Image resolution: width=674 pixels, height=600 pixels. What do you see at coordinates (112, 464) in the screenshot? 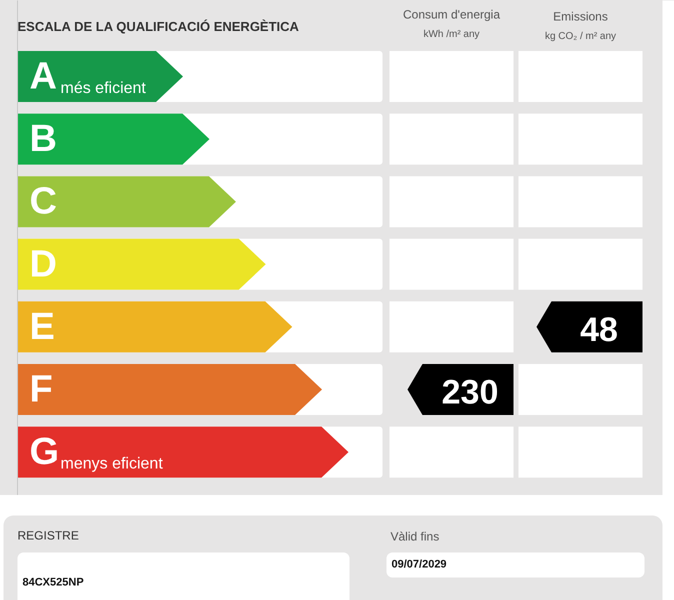
I see `annotation: menys eficient` at bounding box center [112, 464].